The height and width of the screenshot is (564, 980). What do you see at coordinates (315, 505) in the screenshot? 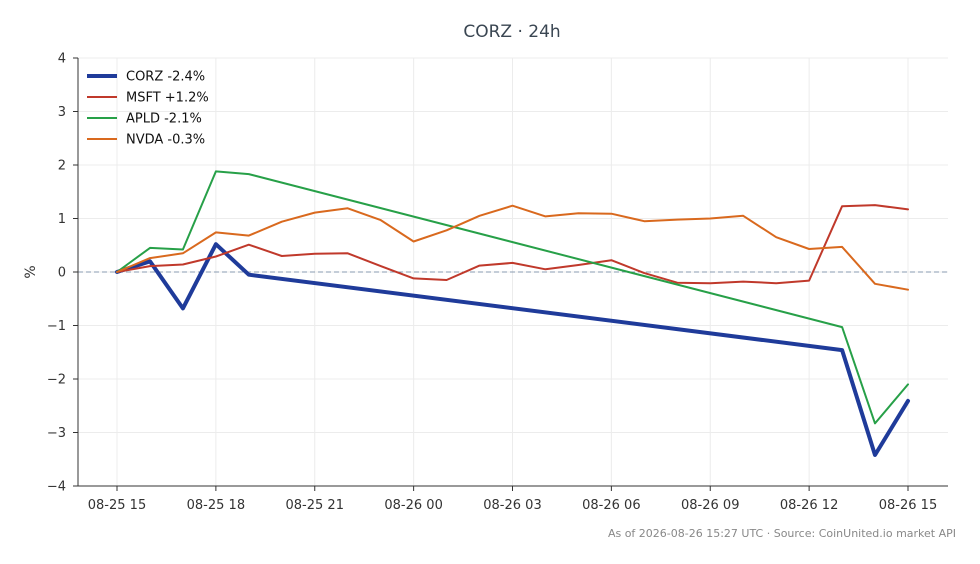
I see `x-tick-label: 08-25 21` at bounding box center [315, 505].